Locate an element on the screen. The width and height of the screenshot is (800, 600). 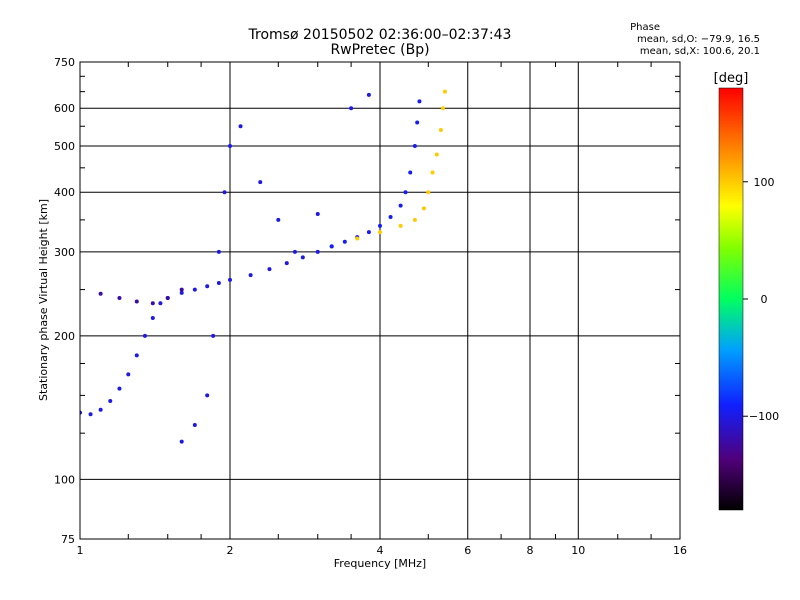
y-axis-label: Stationary phase Virtual Height [km] is located at coordinates (43, 300).